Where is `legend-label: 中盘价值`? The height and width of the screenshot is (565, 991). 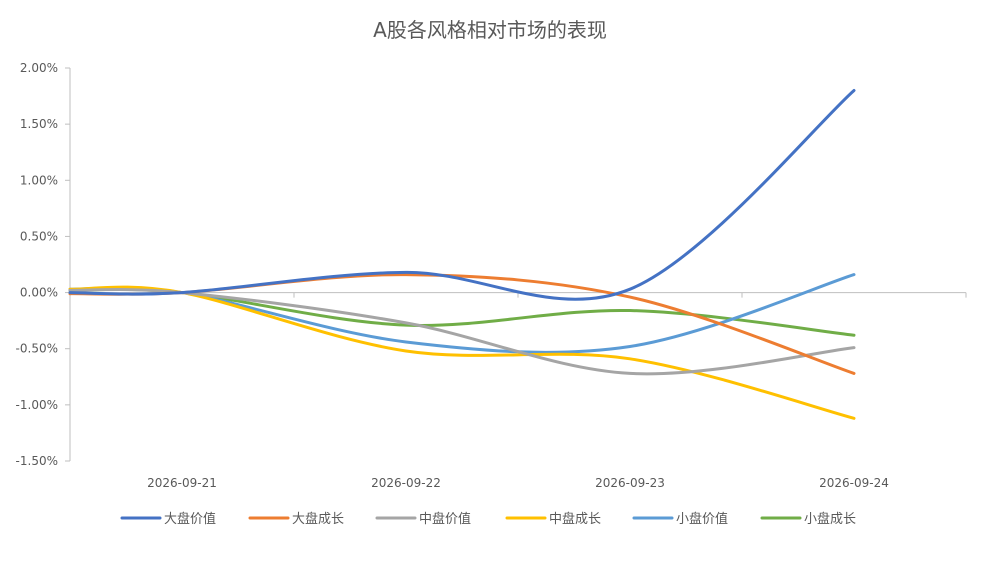 legend-label: 中盘价值 is located at coordinates (445, 519).